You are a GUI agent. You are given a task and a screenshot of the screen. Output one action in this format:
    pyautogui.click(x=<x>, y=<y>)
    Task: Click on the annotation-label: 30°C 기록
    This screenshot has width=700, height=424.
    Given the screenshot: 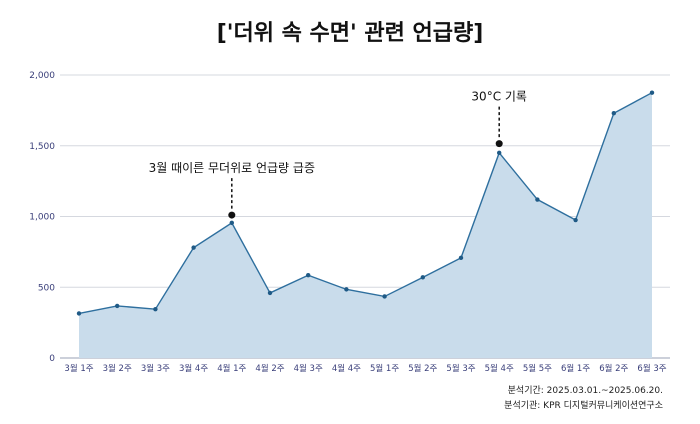 What is the action you would take?
    pyautogui.click(x=499, y=97)
    